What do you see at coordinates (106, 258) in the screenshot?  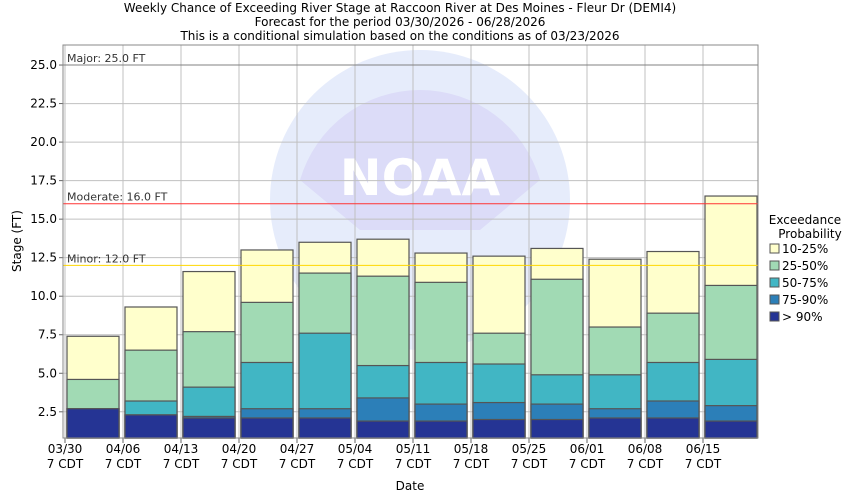 I see `threshold-label: Minor: 12.0 FT` at bounding box center [106, 258].